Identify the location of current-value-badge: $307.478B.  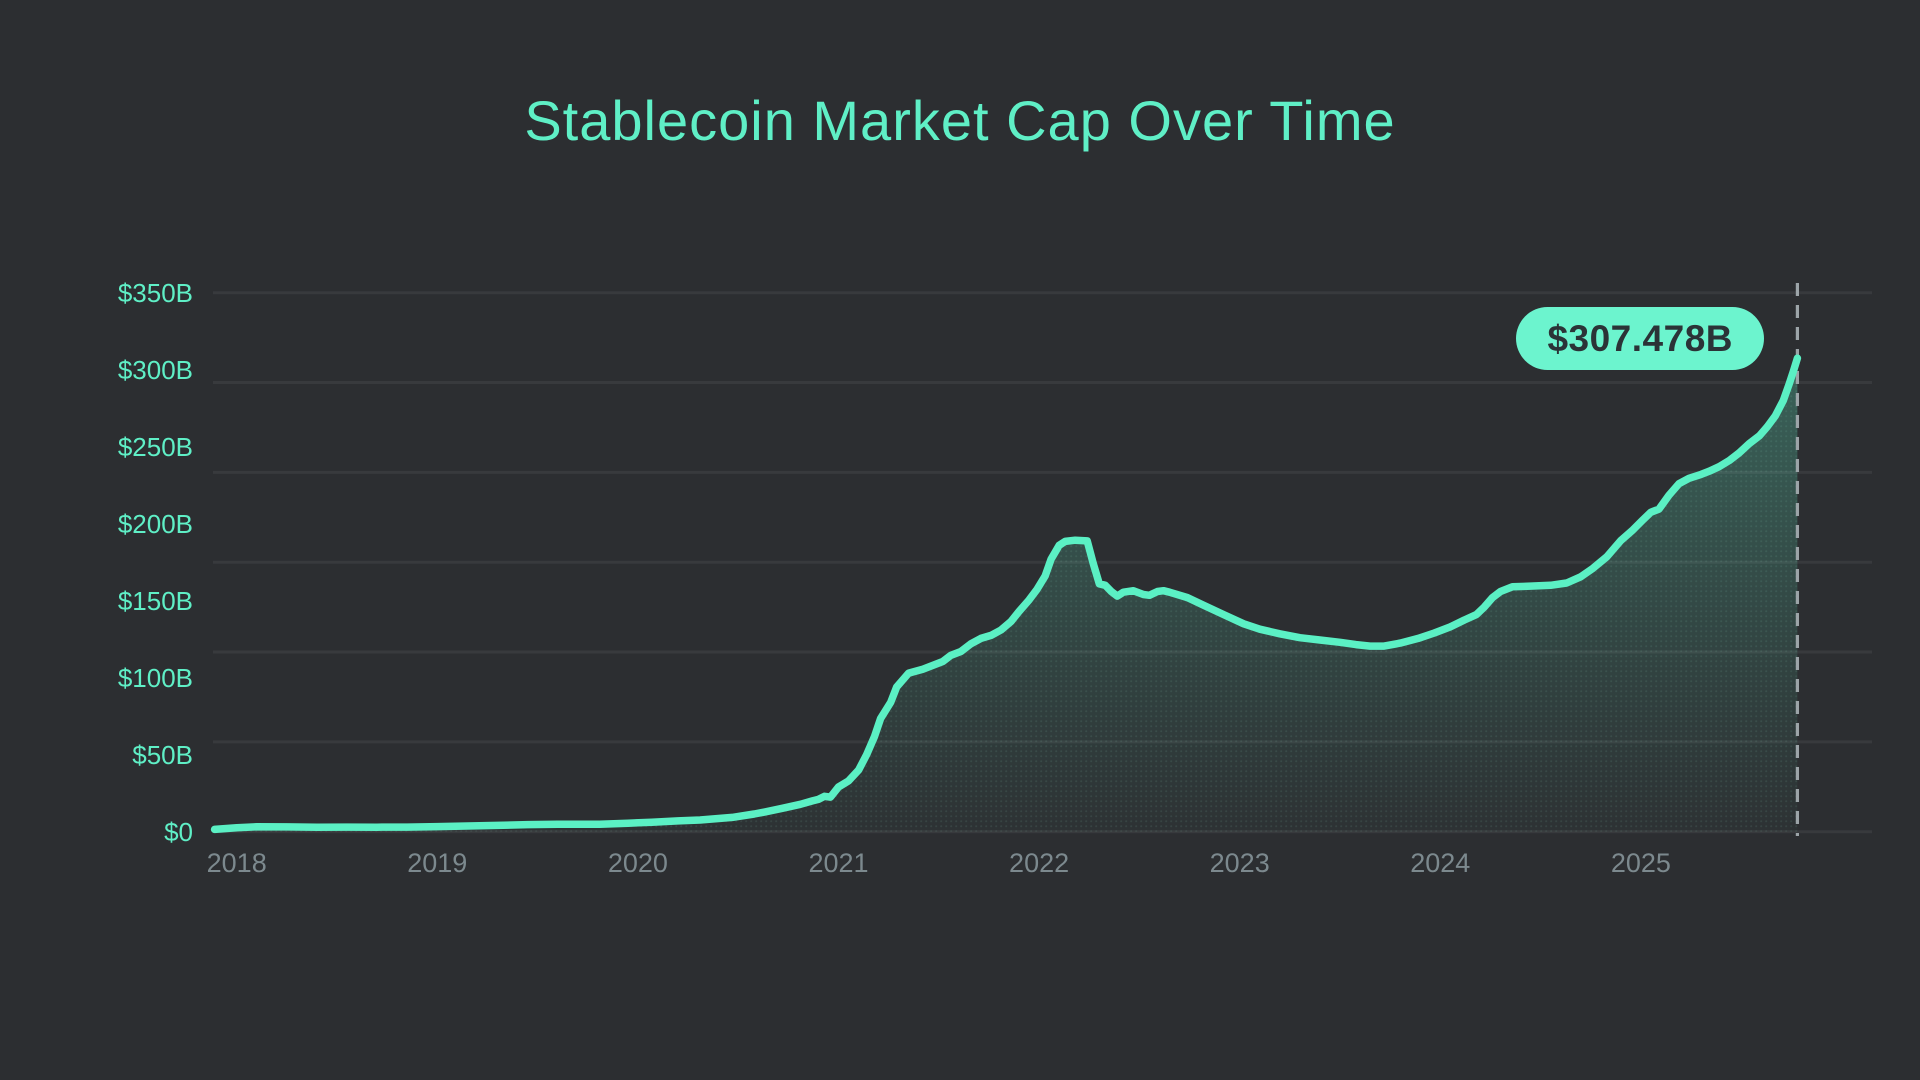
(1640, 338).